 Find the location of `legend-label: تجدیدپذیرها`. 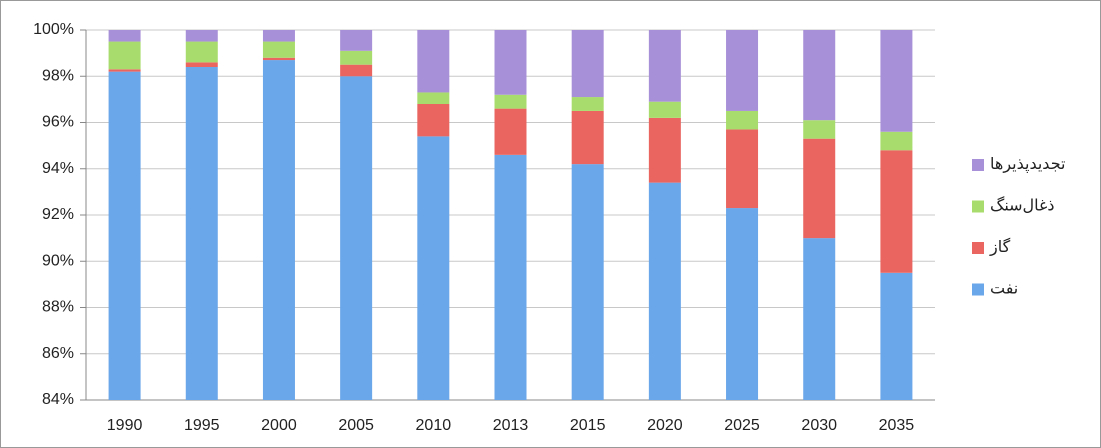

legend-label: تجدیدپذیرها is located at coordinates (1027, 165).